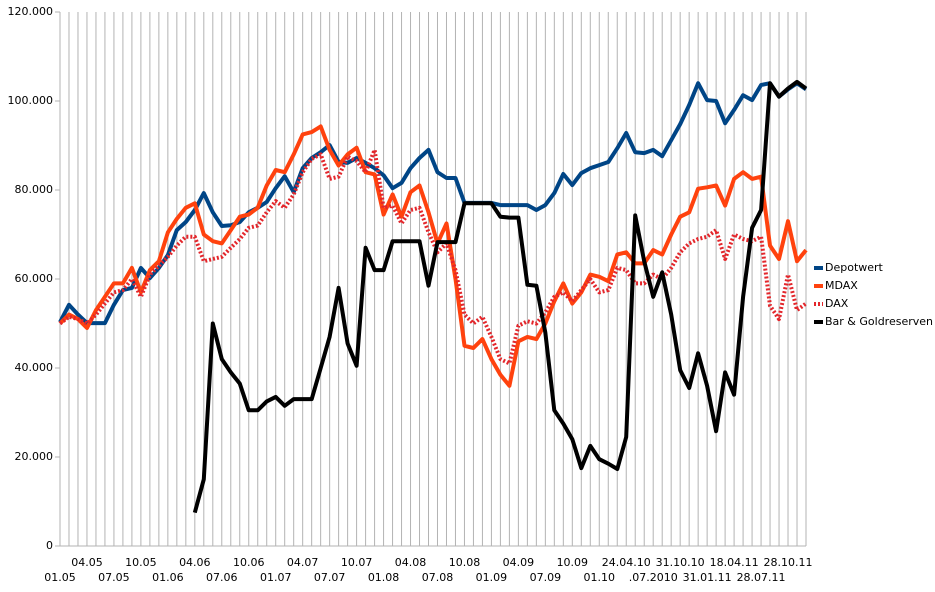 This screenshot has height=592, width=935. Describe the element at coordinates (34, 278) in the screenshot. I see `y-tick-label: 60.000` at that location.